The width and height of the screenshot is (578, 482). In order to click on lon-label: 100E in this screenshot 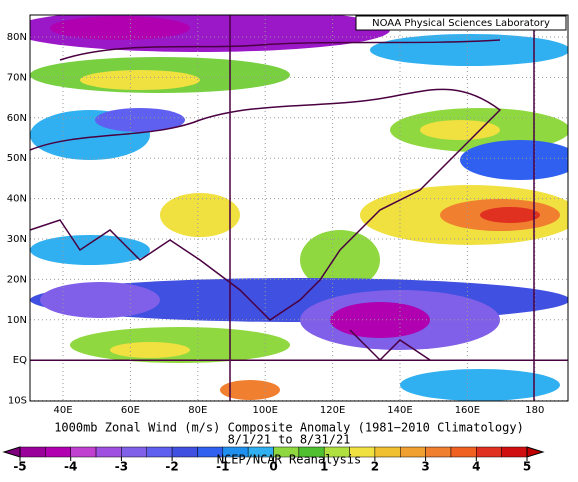, I will do `click(264, 410)`.